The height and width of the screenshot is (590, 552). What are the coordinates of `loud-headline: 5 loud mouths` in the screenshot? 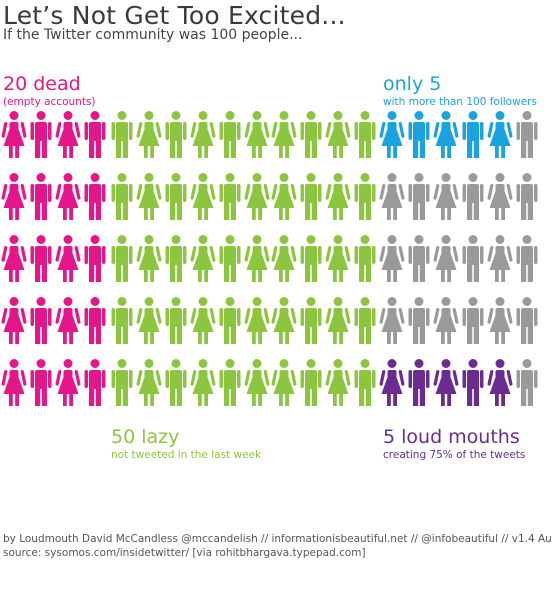 It's located at (451, 437).